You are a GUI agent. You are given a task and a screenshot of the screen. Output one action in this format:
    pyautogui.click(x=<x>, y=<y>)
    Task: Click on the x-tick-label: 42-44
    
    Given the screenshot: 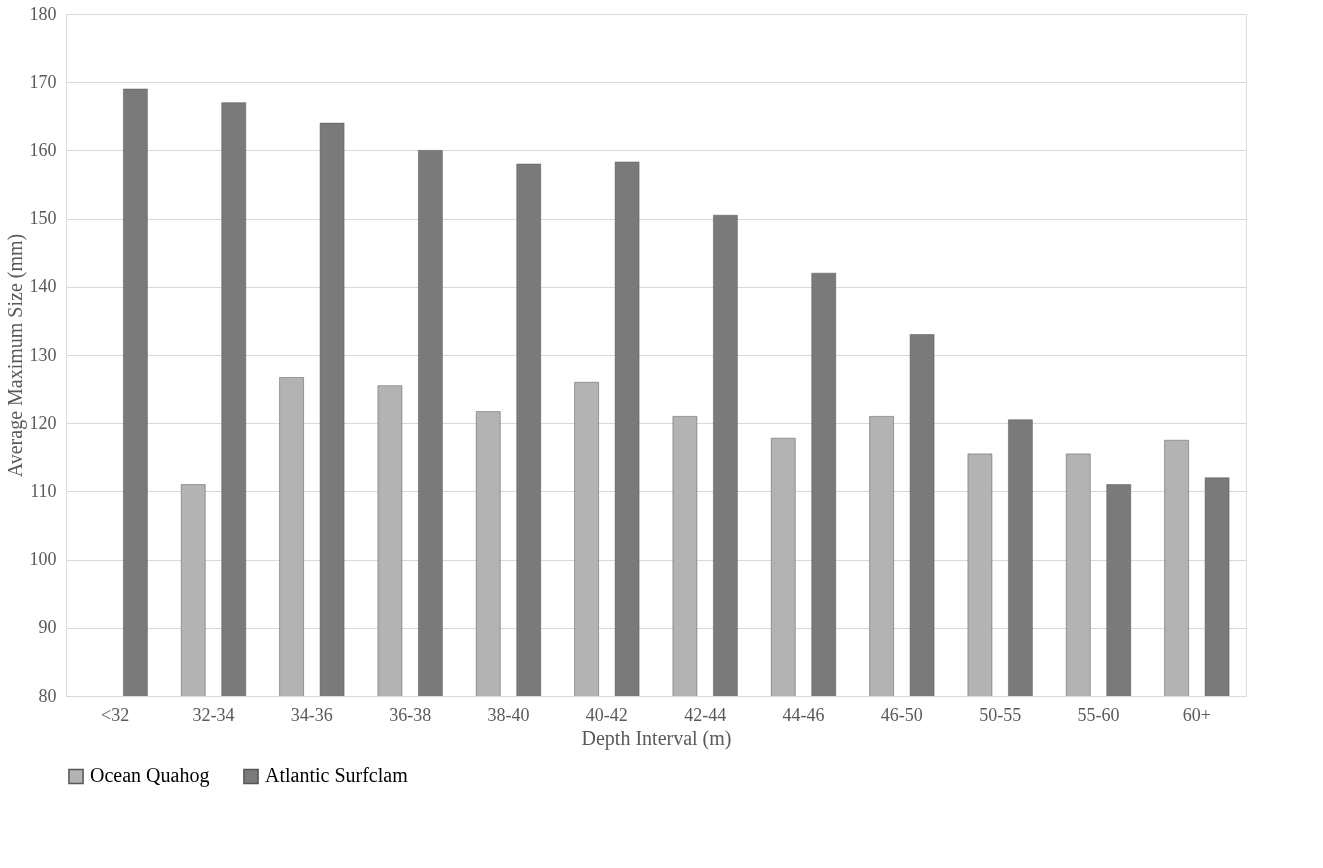 What is the action you would take?
    pyautogui.click(x=705, y=714)
    